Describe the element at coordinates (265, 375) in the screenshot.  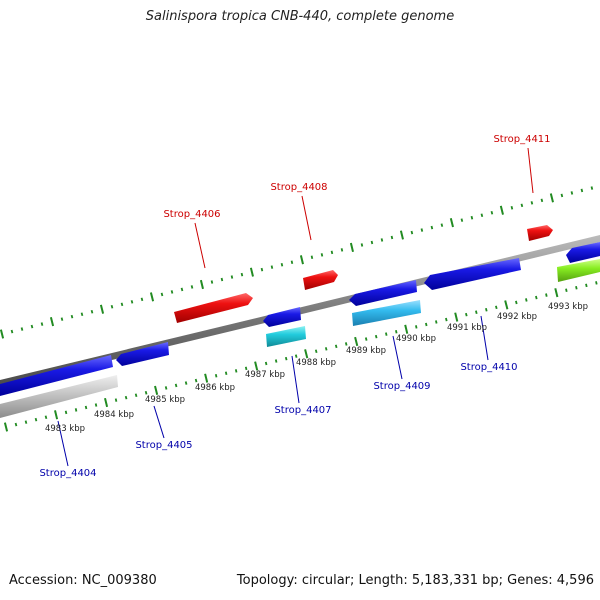
I see `scale-label: 4987 kbp` at that location.